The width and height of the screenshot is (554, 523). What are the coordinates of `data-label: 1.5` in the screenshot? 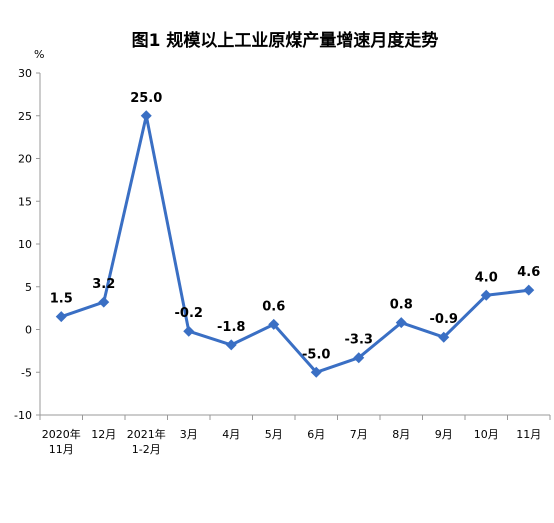 It's located at (61, 299).